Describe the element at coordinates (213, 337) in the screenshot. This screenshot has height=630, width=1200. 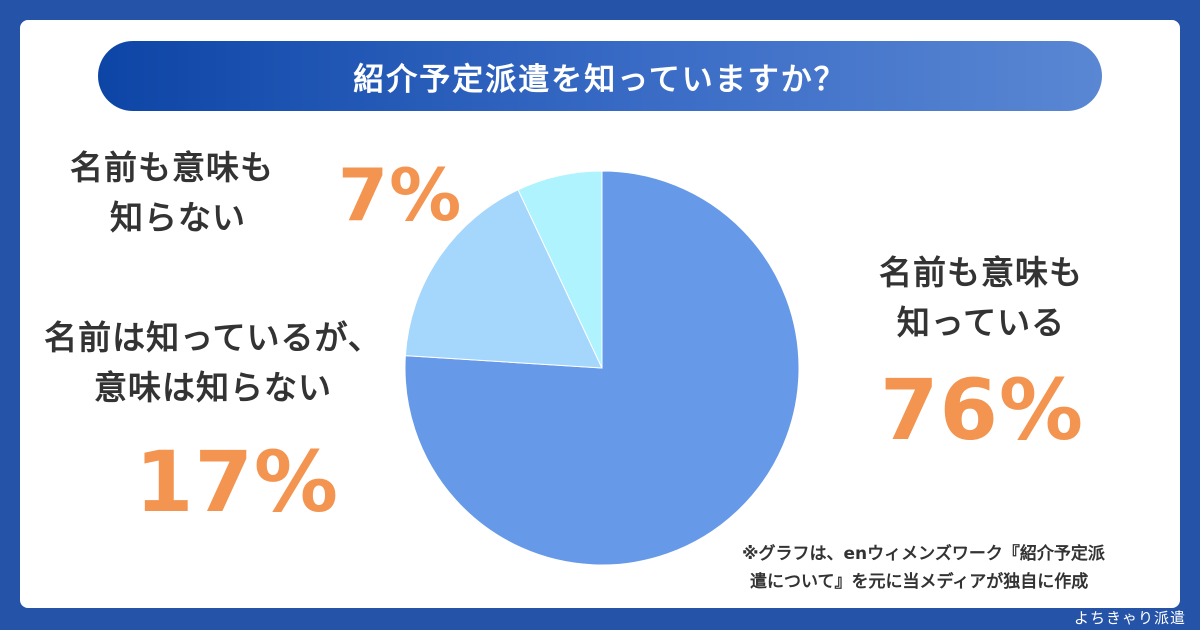
I see `label-mid-line1: 名前は知っているが、` at that location.